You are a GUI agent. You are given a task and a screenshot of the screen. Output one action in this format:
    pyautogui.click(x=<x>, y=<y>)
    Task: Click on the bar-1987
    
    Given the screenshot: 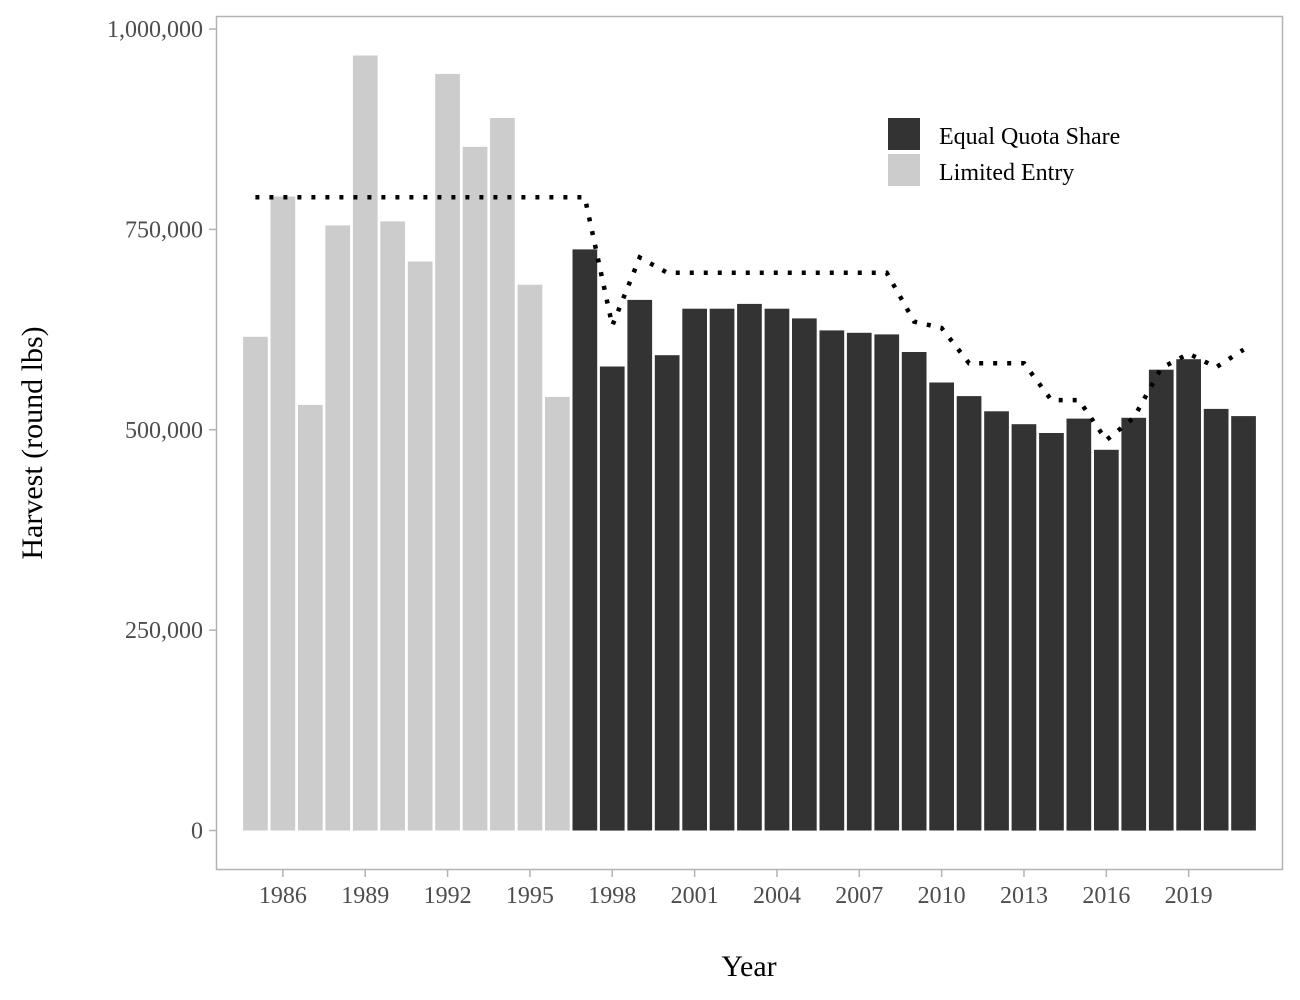 What is the action you would take?
    pyautogui.click(x=310, y=617)
    